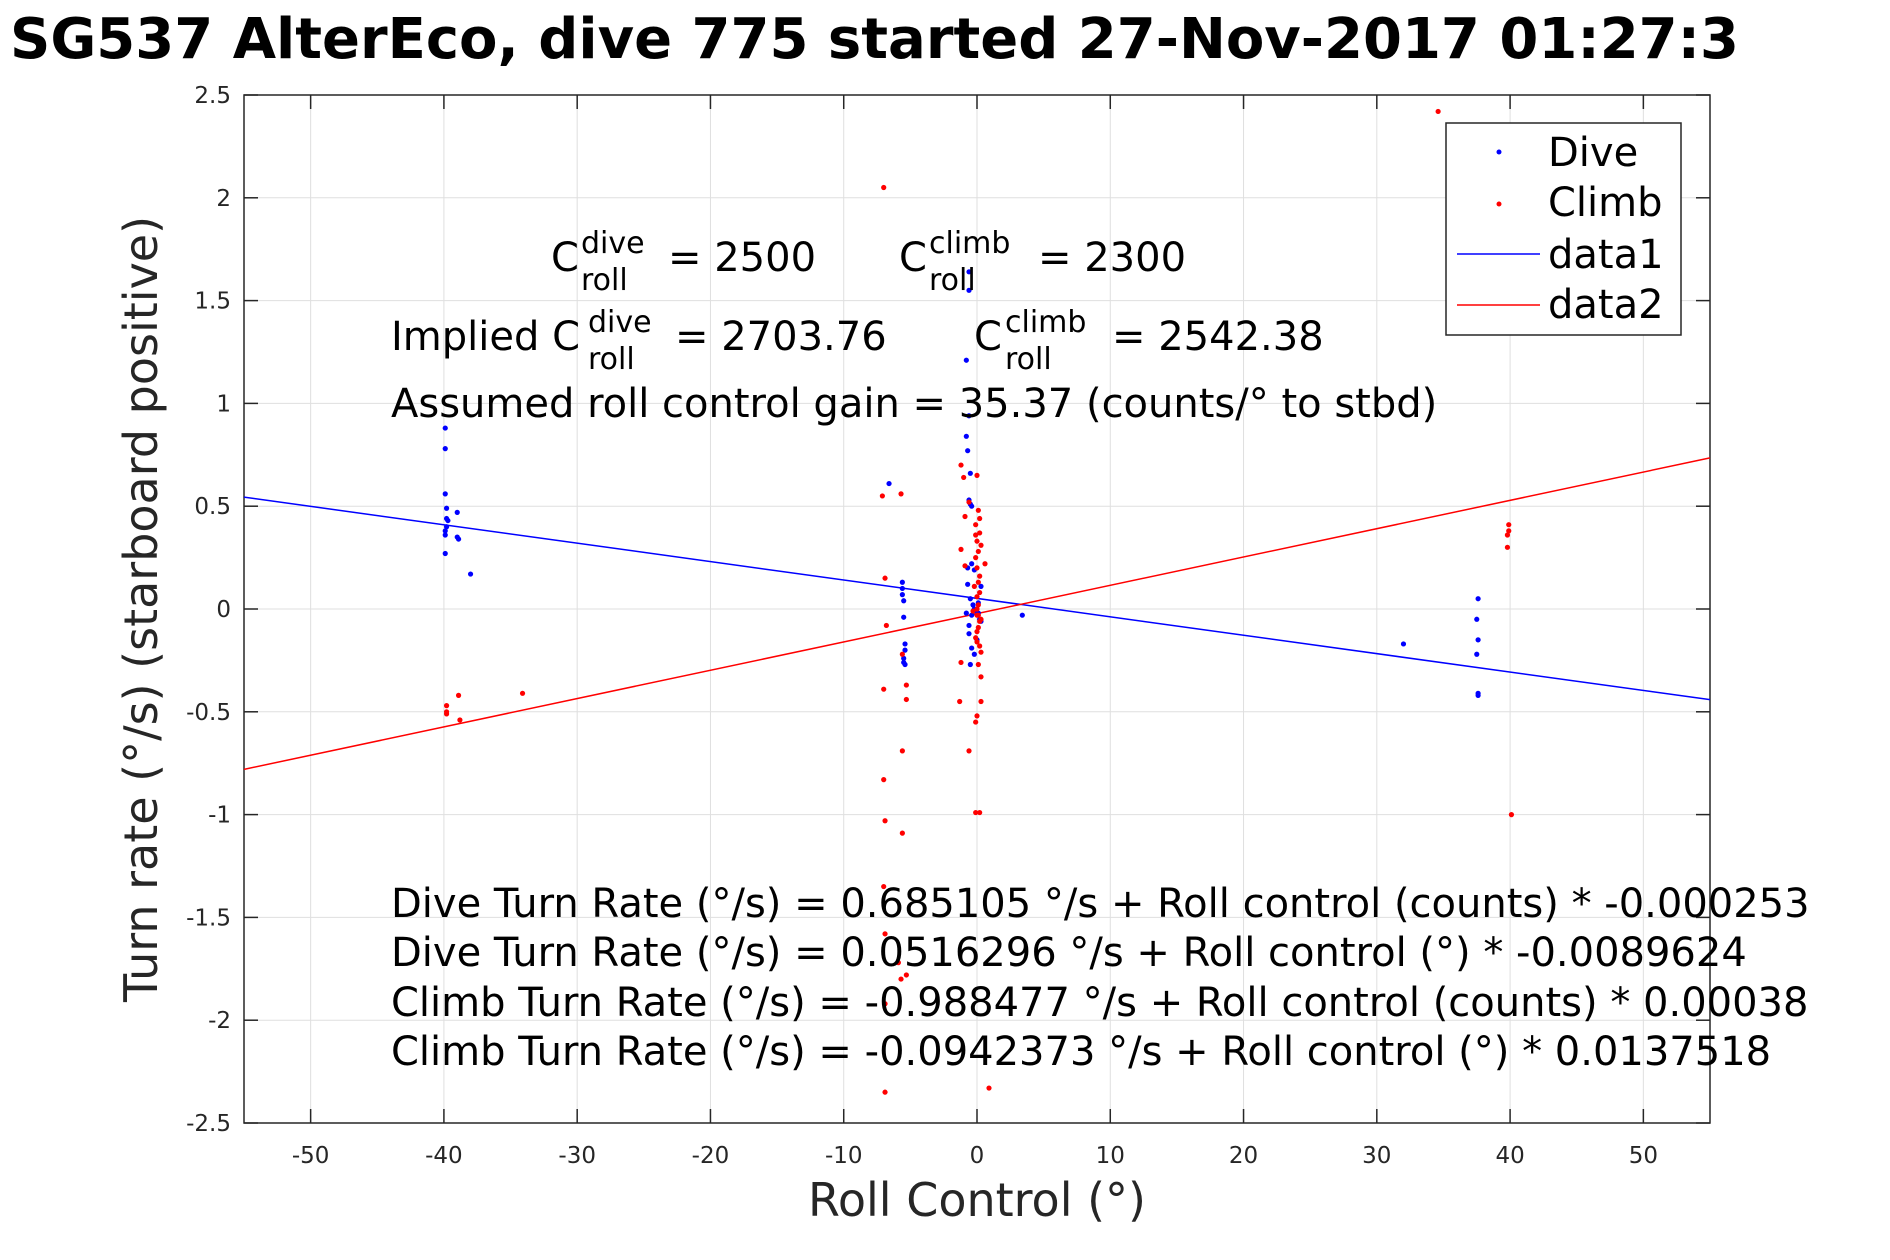  Describe the element at coordinates (977, 1200) in the screenshot. I see `x-axis-label: Roll Control (°)` at that location.